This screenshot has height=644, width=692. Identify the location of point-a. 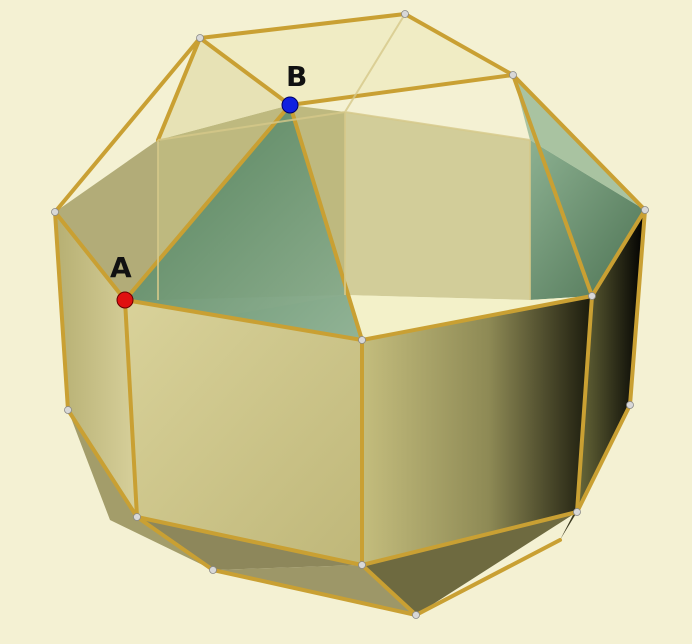
(125, 300).